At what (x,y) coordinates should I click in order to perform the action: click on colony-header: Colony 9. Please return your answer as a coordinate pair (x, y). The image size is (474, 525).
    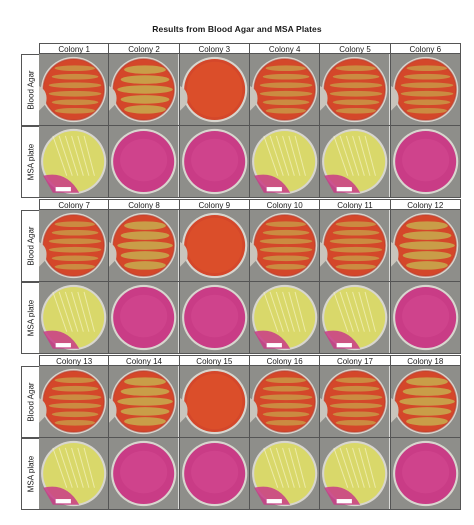
    Looking at the image, I should click on (214, 204).